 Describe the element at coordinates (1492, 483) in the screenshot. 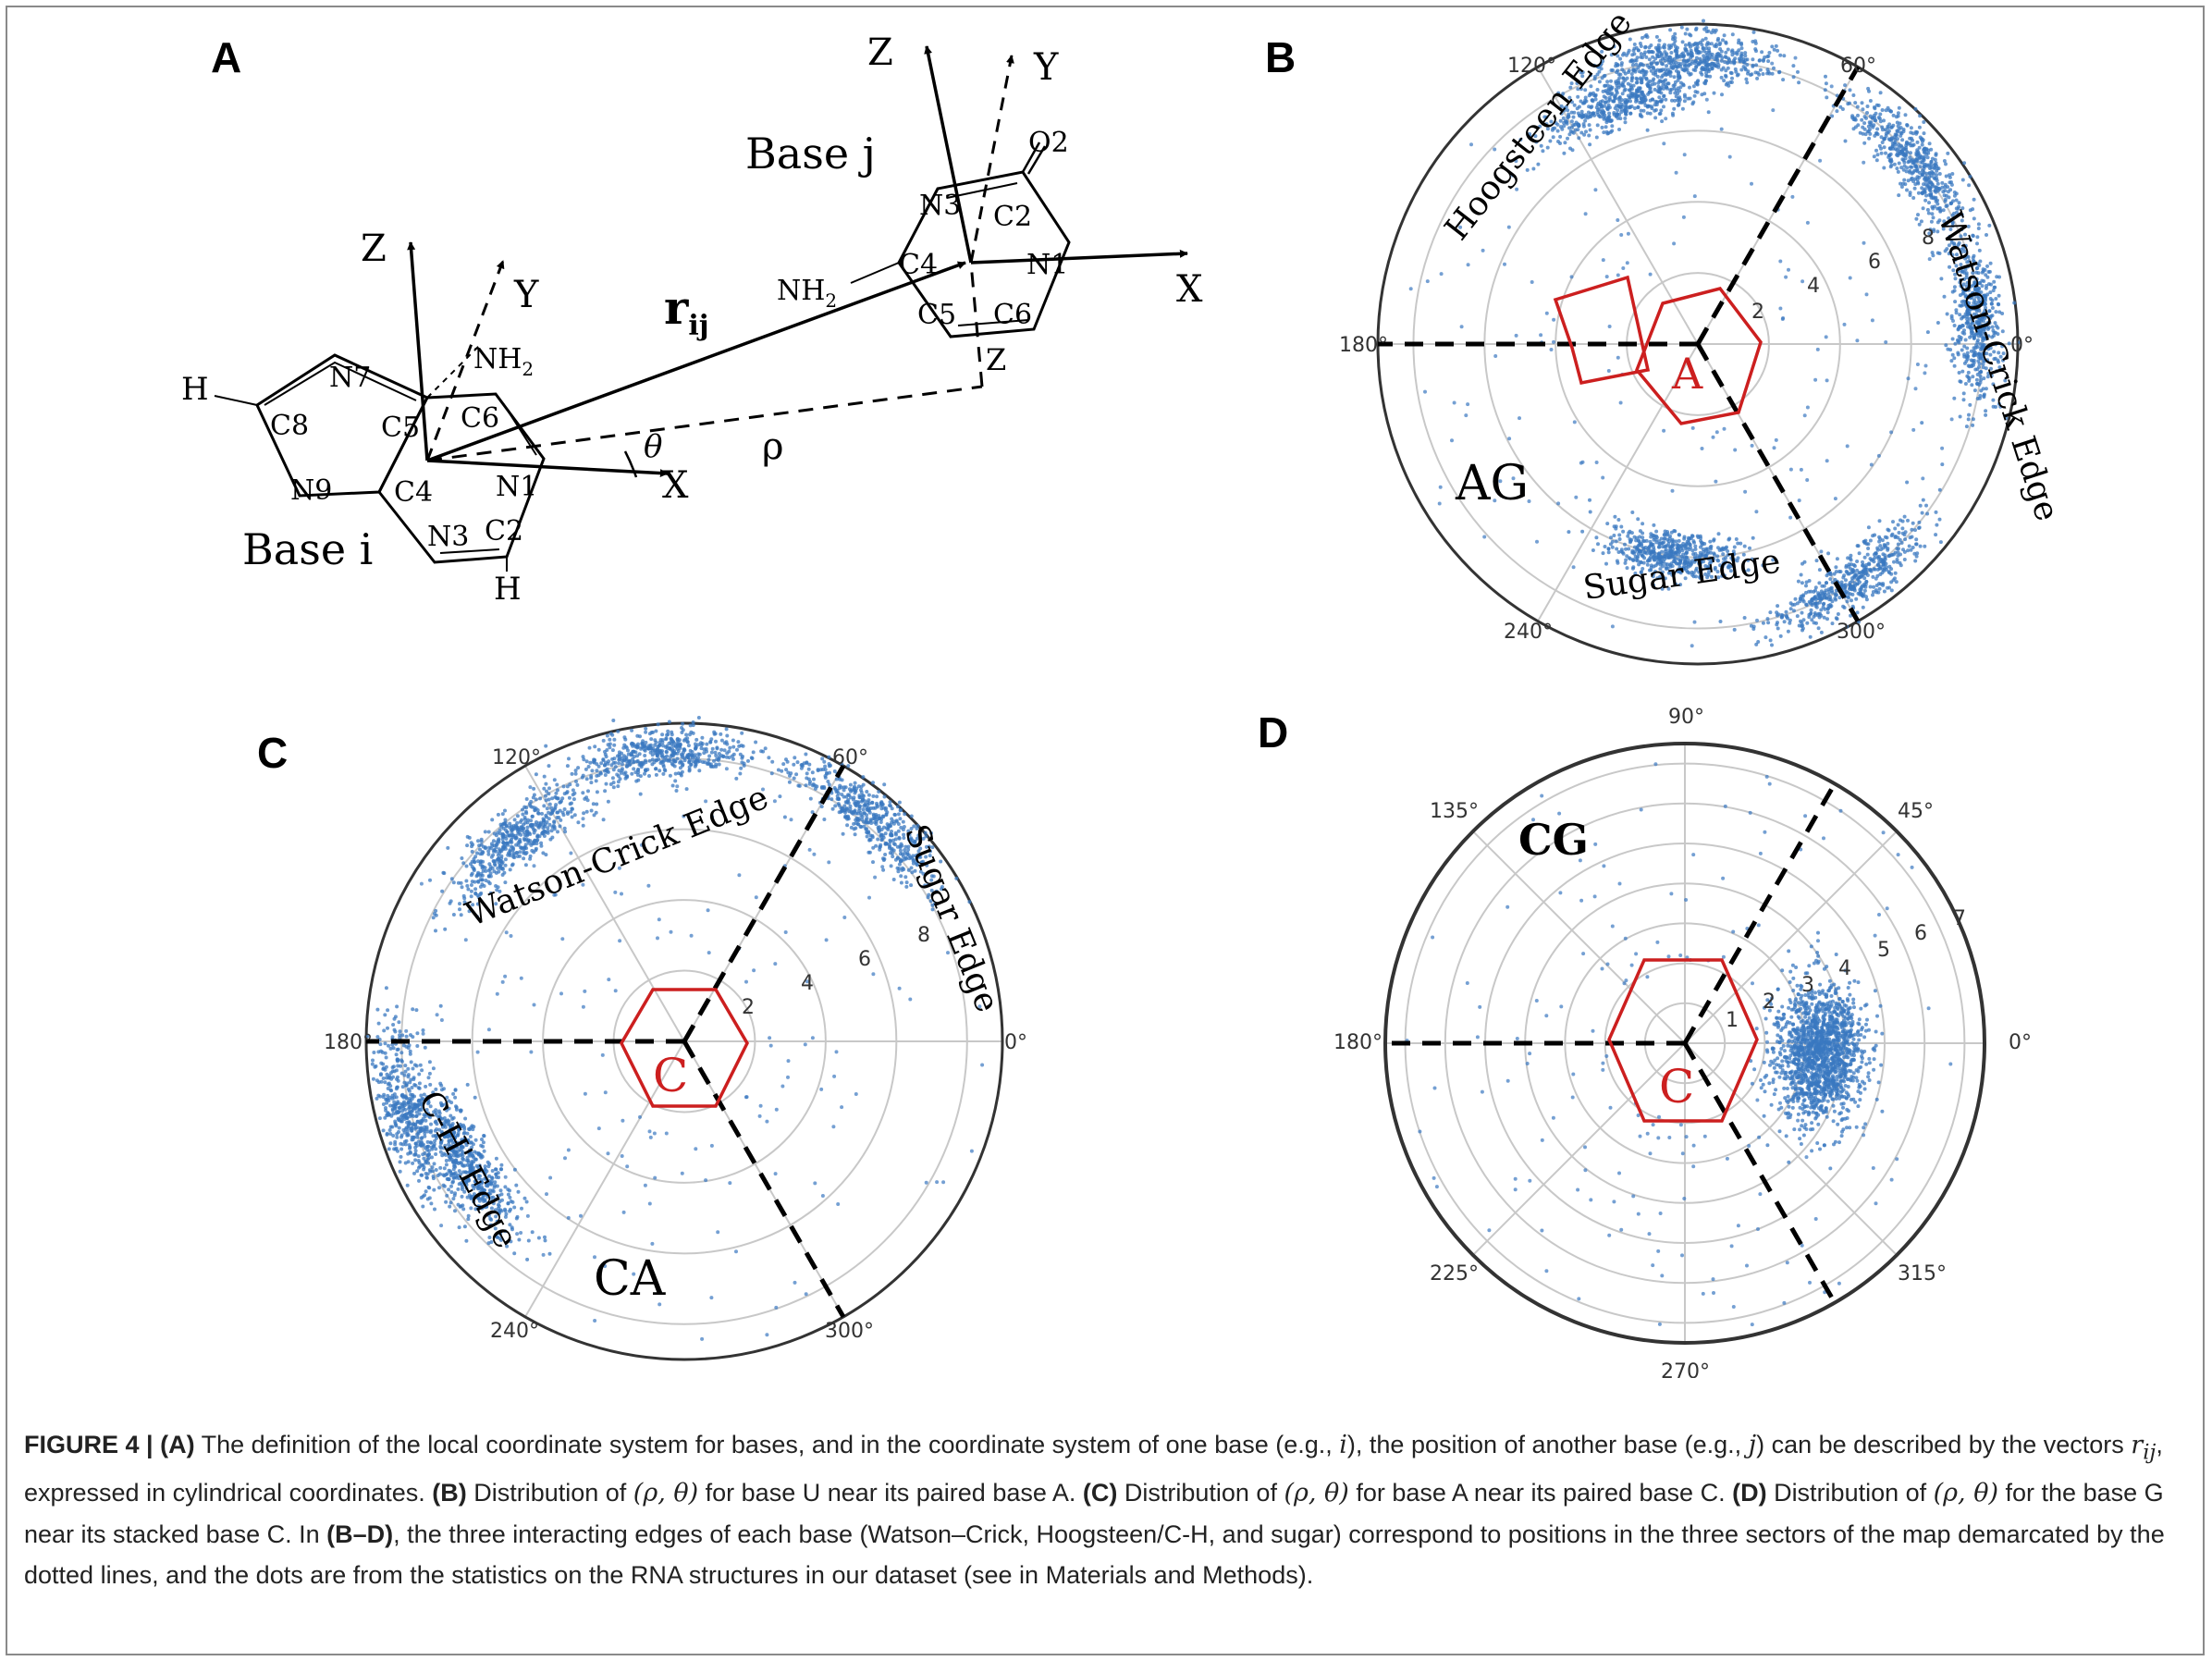

I see `panel-b-pair-label: AG` at that location.